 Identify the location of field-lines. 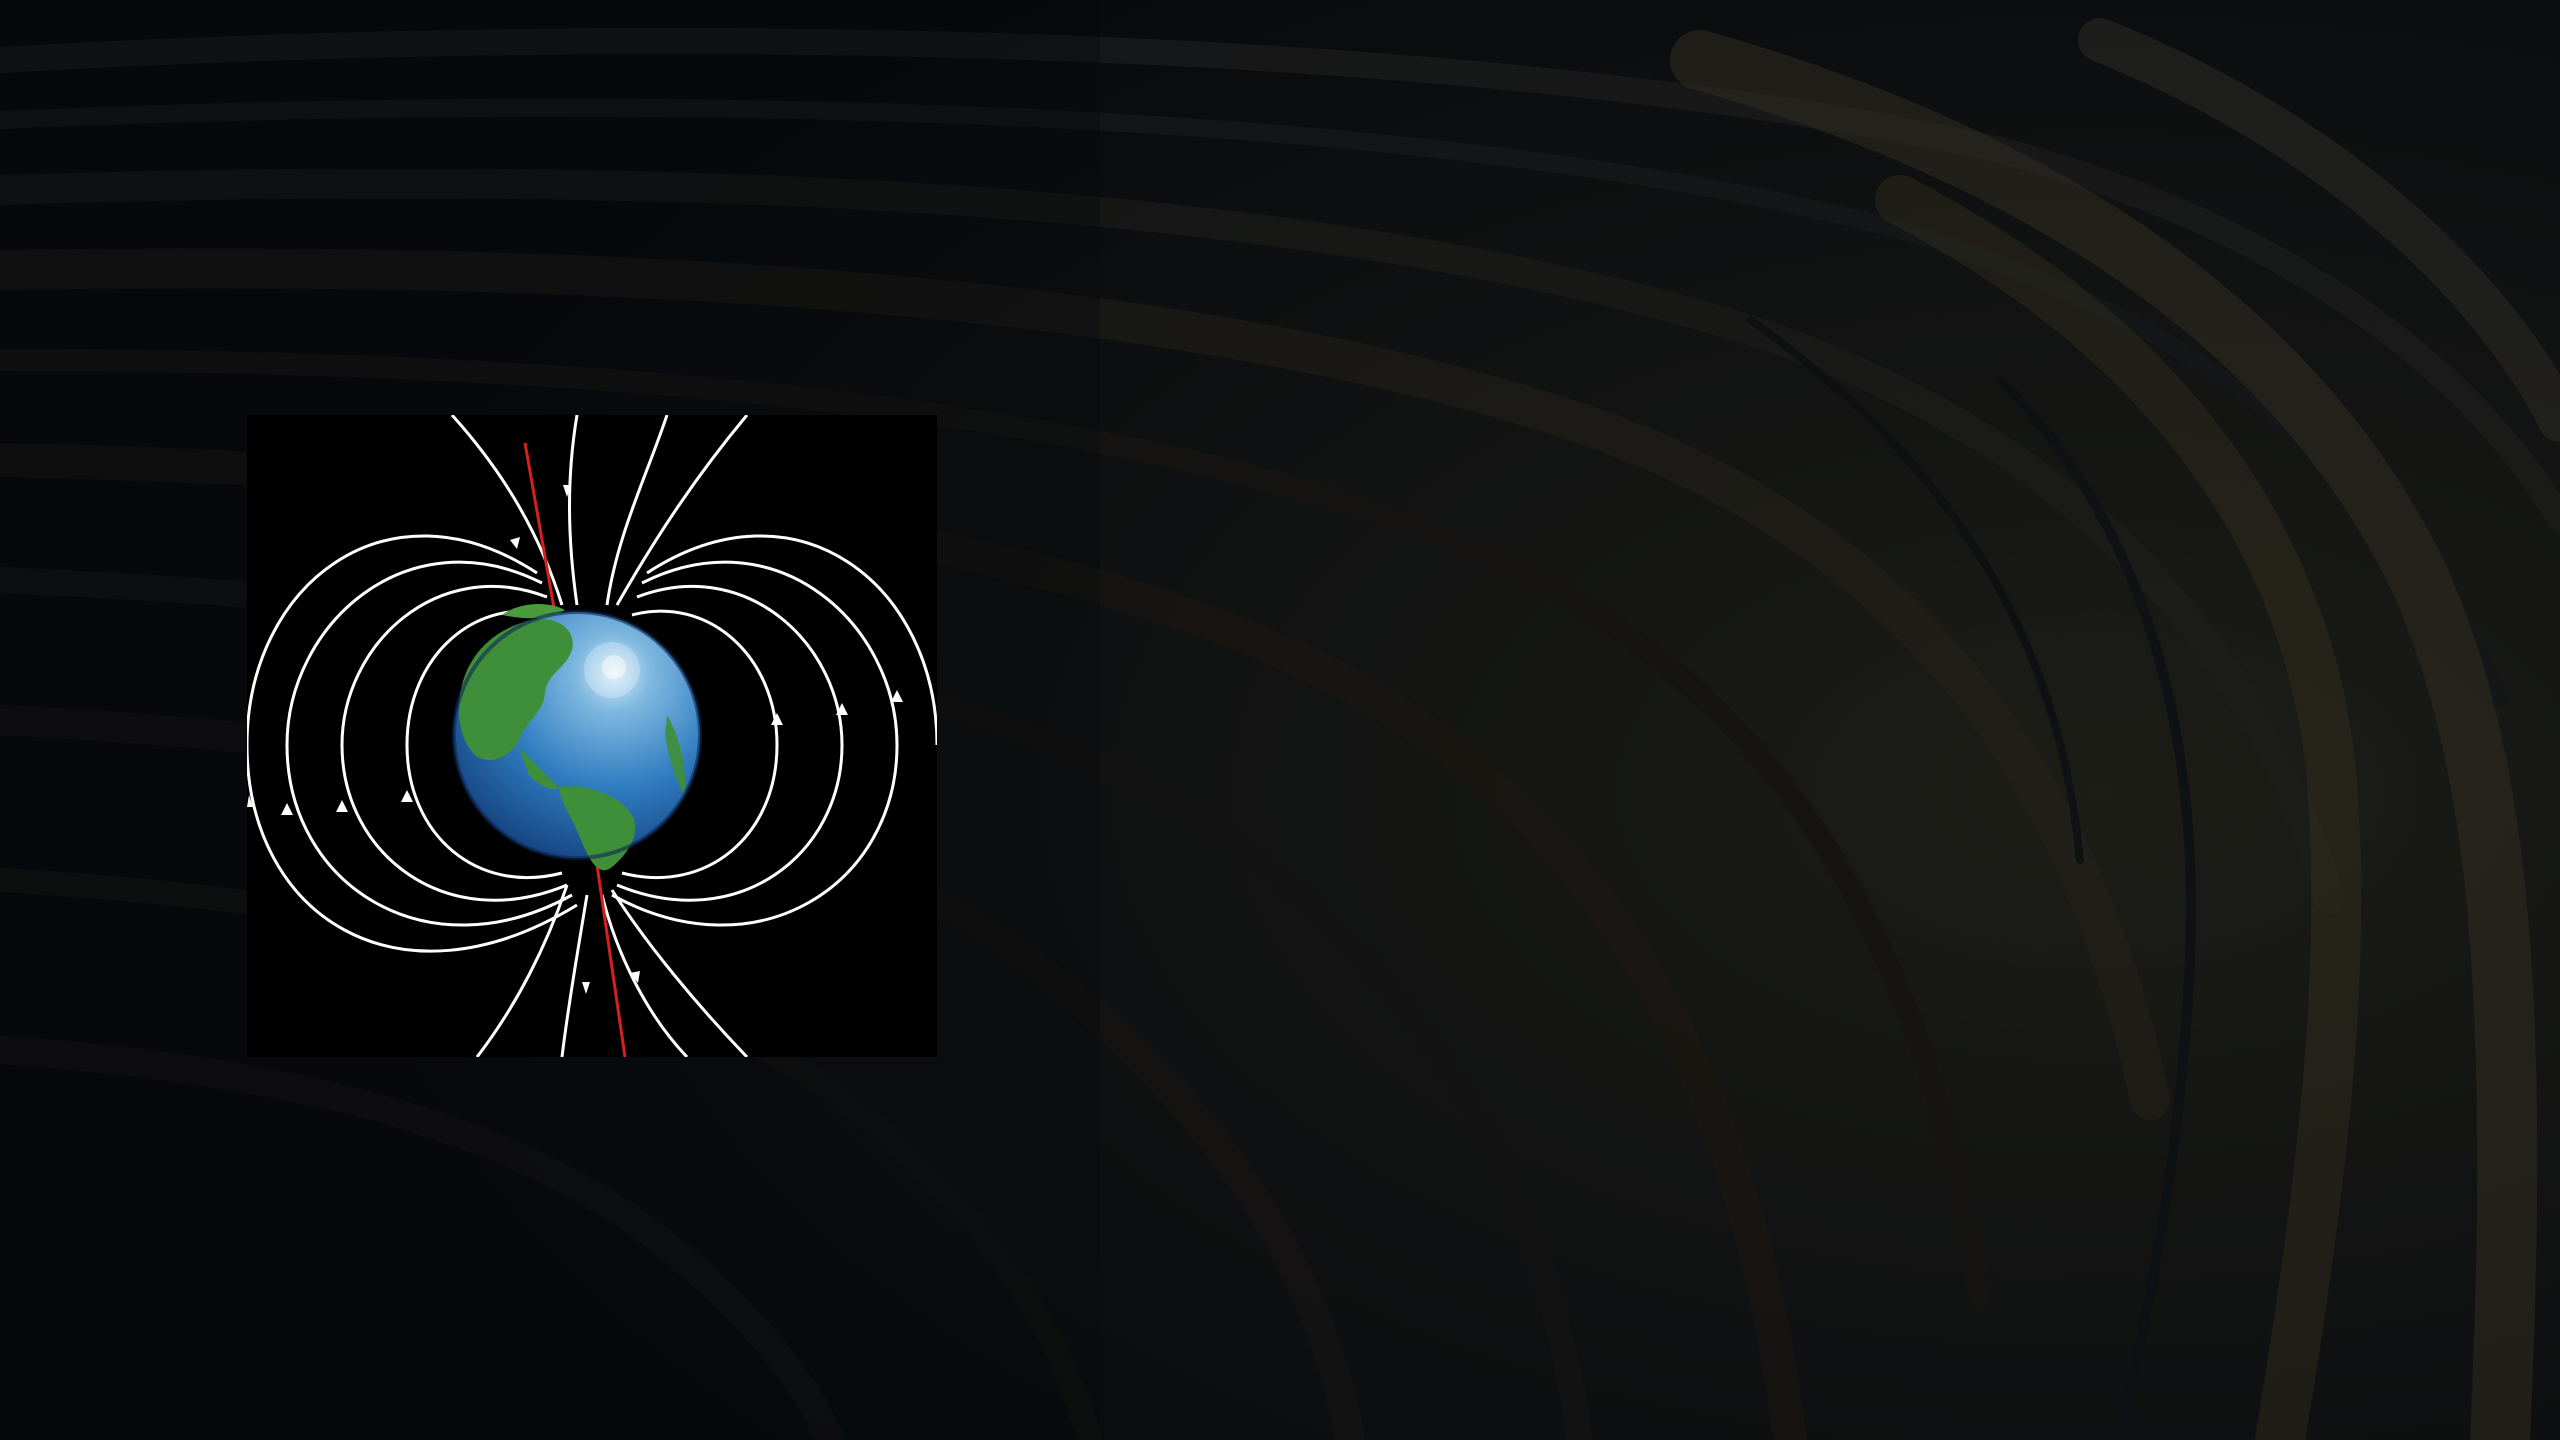
(592, 736).